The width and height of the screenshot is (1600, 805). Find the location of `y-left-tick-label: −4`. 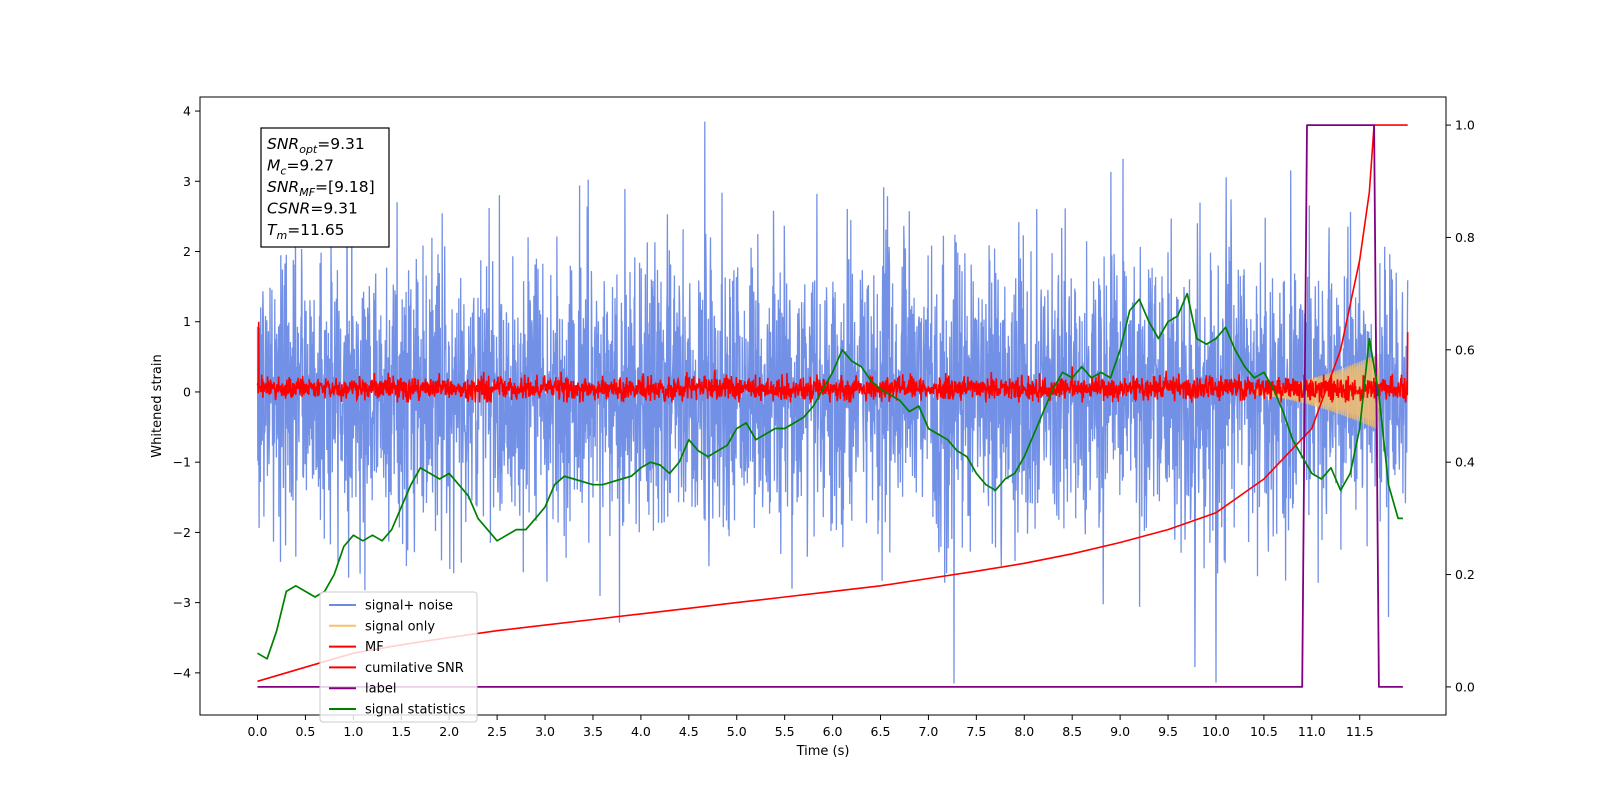

y-left-tick-label: −4 is located at coordinates (182, 672).